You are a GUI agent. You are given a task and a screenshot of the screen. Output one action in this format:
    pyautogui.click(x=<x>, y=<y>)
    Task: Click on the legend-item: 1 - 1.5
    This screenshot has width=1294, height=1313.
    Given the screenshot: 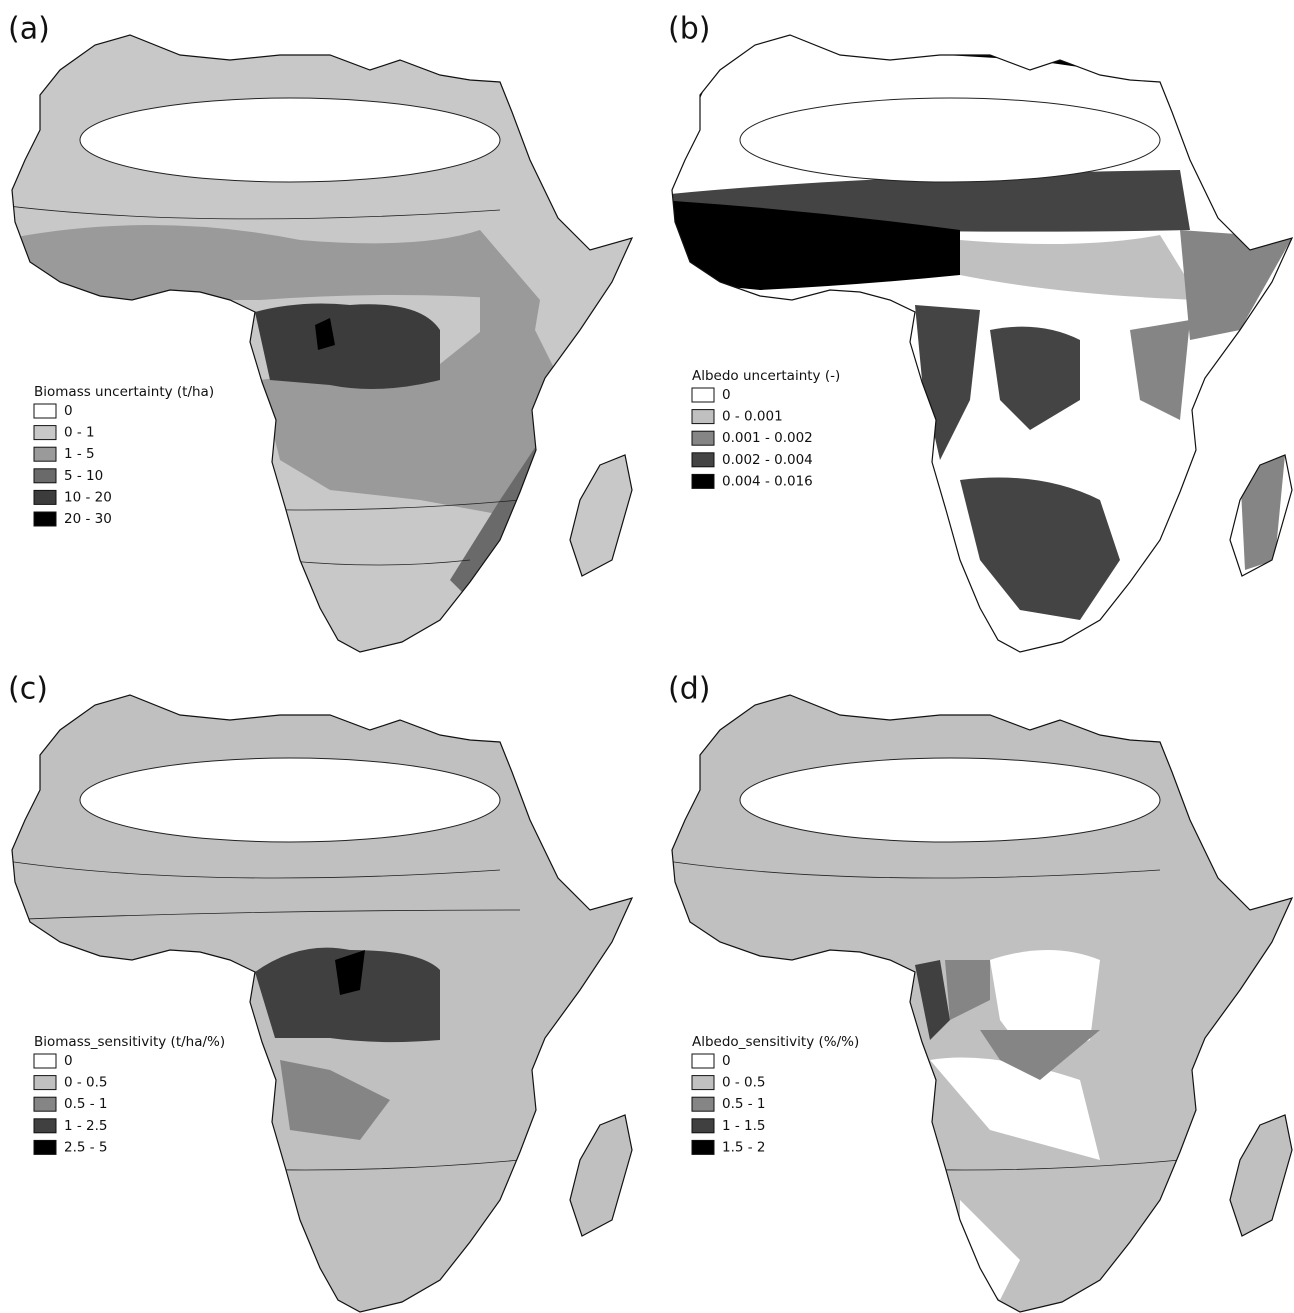 What is the action you would take?
    pyautogui.click(x=744, y=1126)
    